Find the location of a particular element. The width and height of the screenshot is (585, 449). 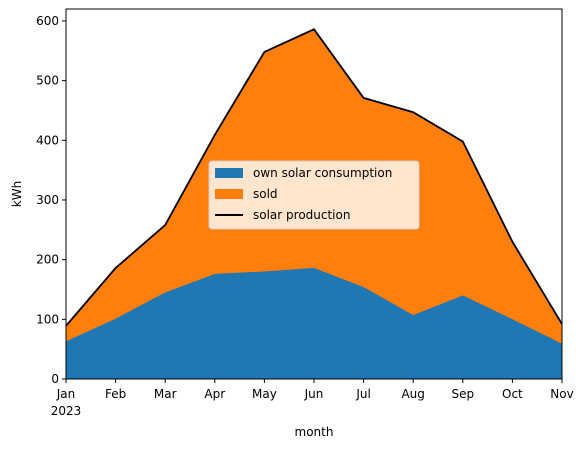

y-axis-label: kWh is located at coordinates (17, 194).